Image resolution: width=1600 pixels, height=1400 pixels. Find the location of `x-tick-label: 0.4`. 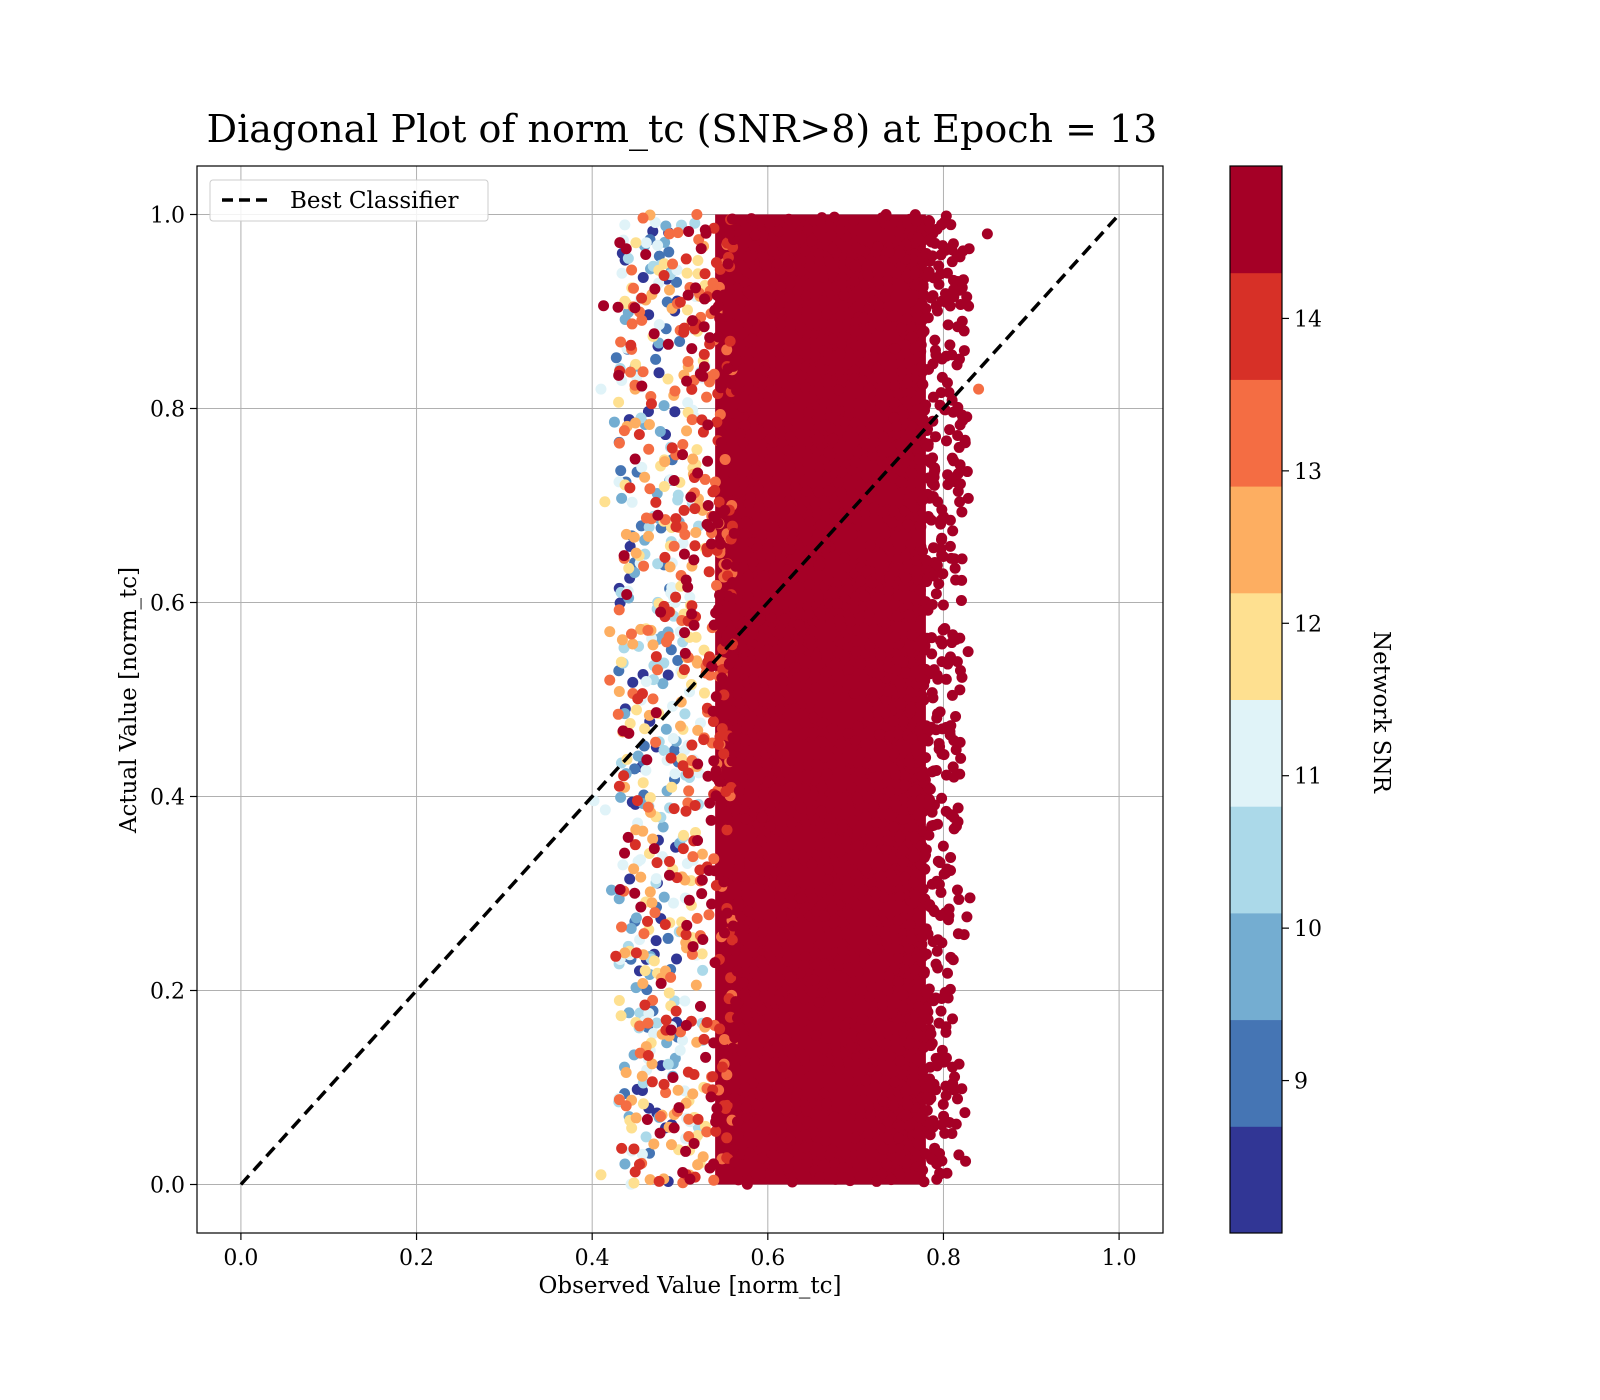

x-tick-label: 0.4 is located at coordinates (592, 1258).